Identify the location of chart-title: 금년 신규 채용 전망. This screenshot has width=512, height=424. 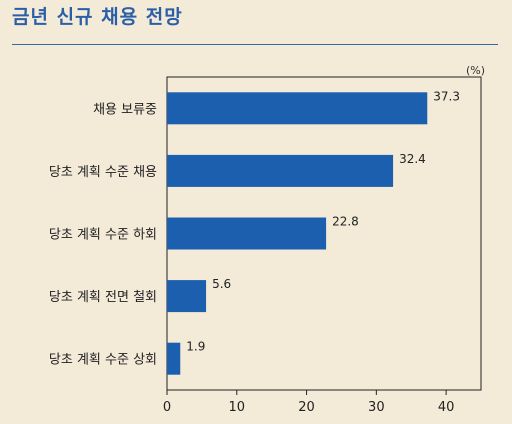
(97, 17).